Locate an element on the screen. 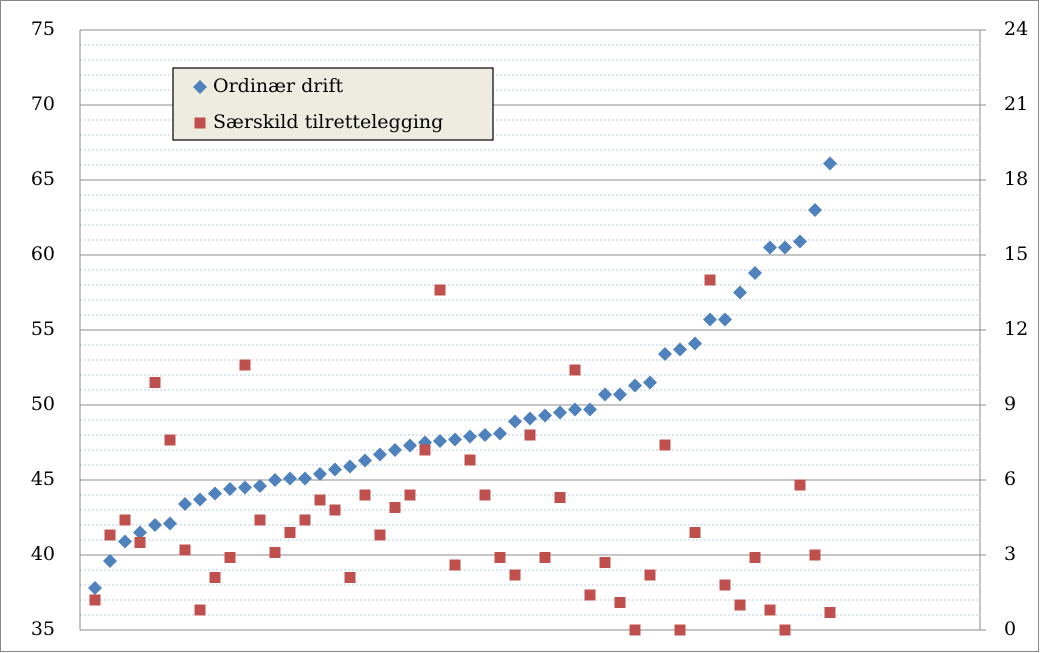 The height and width of the screenshot is (653, 1040). legend-box is located at coordinates (333, 104).